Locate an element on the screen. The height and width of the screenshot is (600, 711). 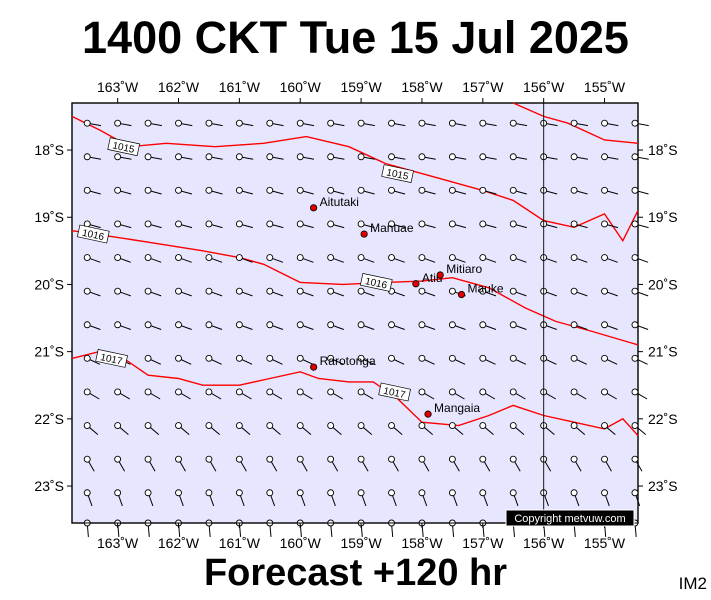
place-label: Mangaia is located at coordinates (457, 408).